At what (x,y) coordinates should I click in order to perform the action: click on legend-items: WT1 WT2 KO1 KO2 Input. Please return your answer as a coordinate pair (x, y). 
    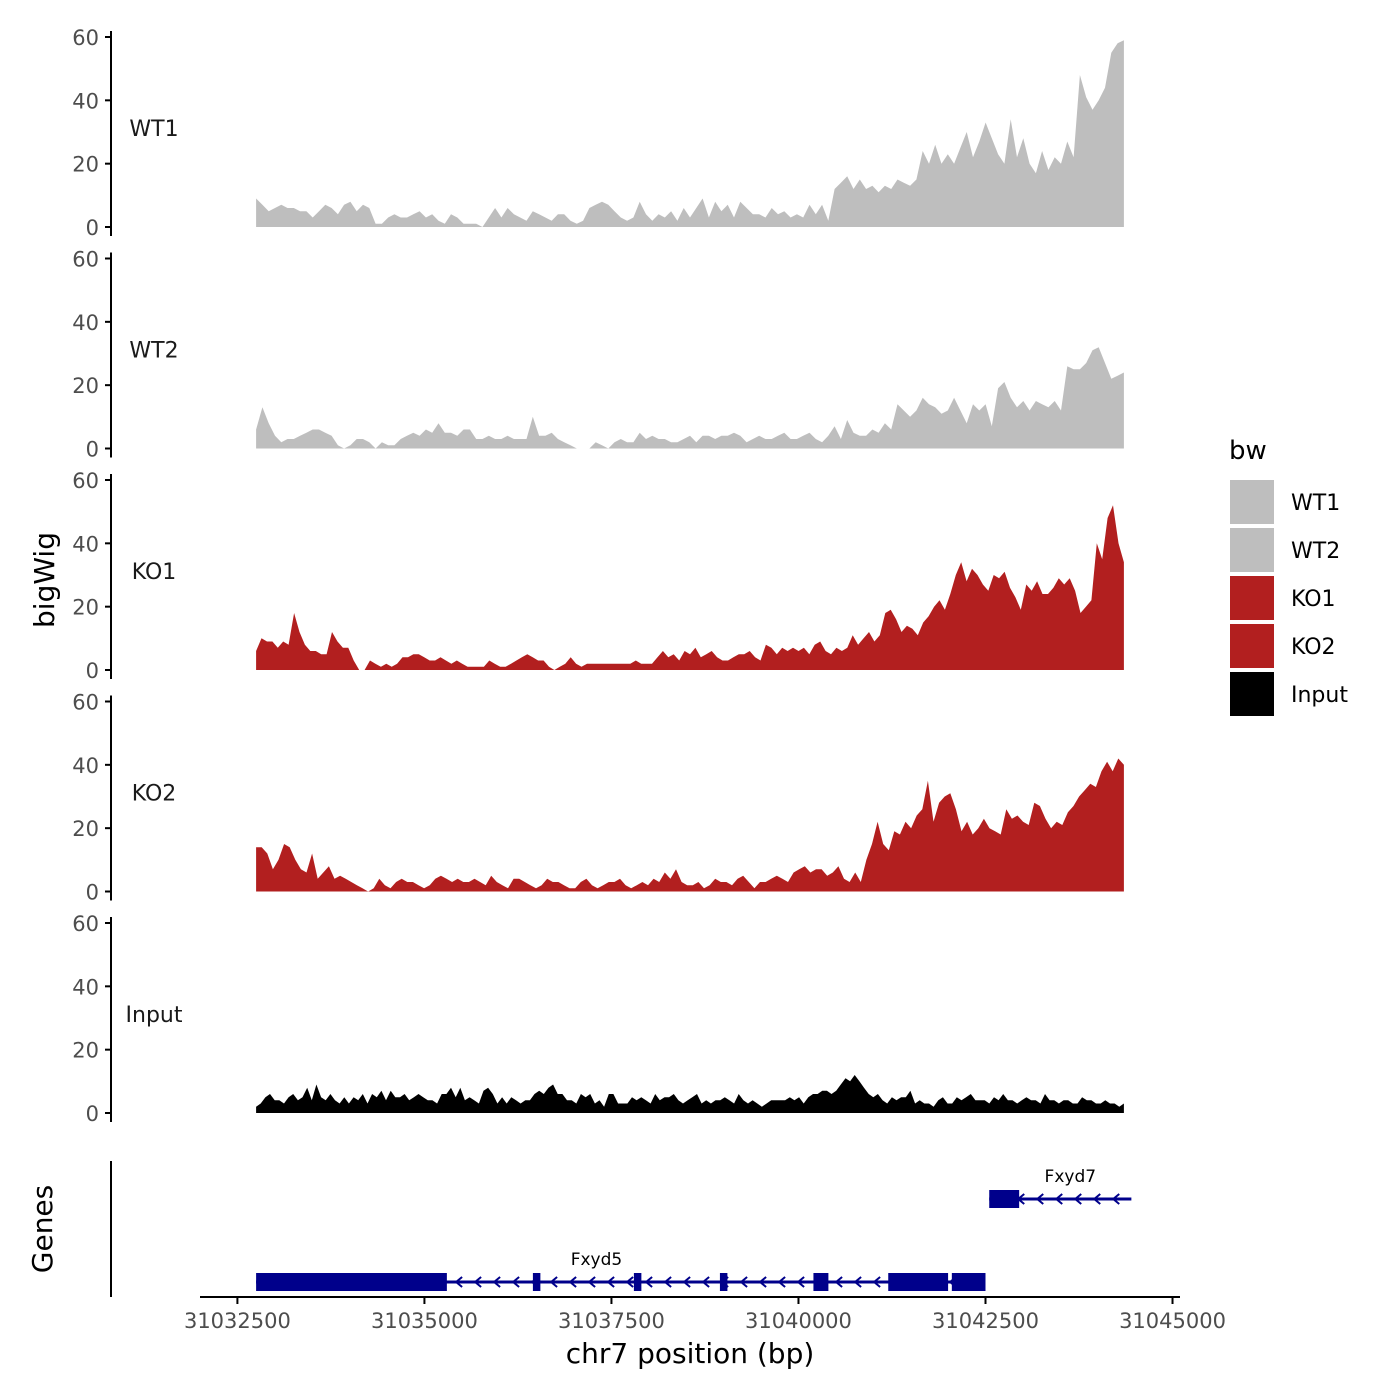
    Looking at the image, I should click on (1289, 598).